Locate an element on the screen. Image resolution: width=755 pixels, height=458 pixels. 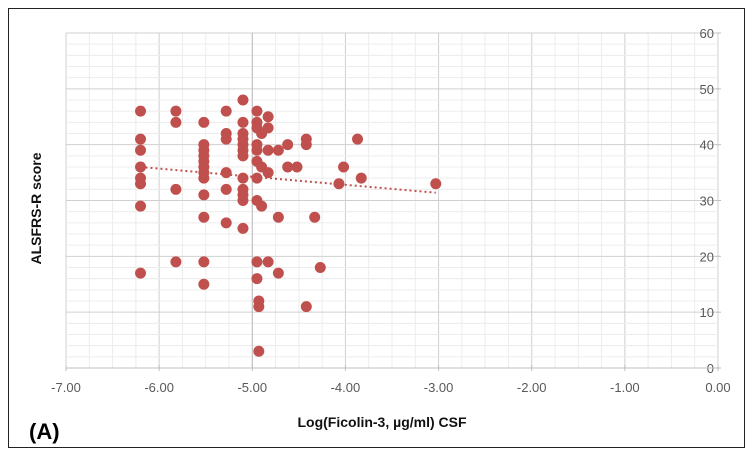
y-tick-label: 60 is located at coordinates (707, 33).